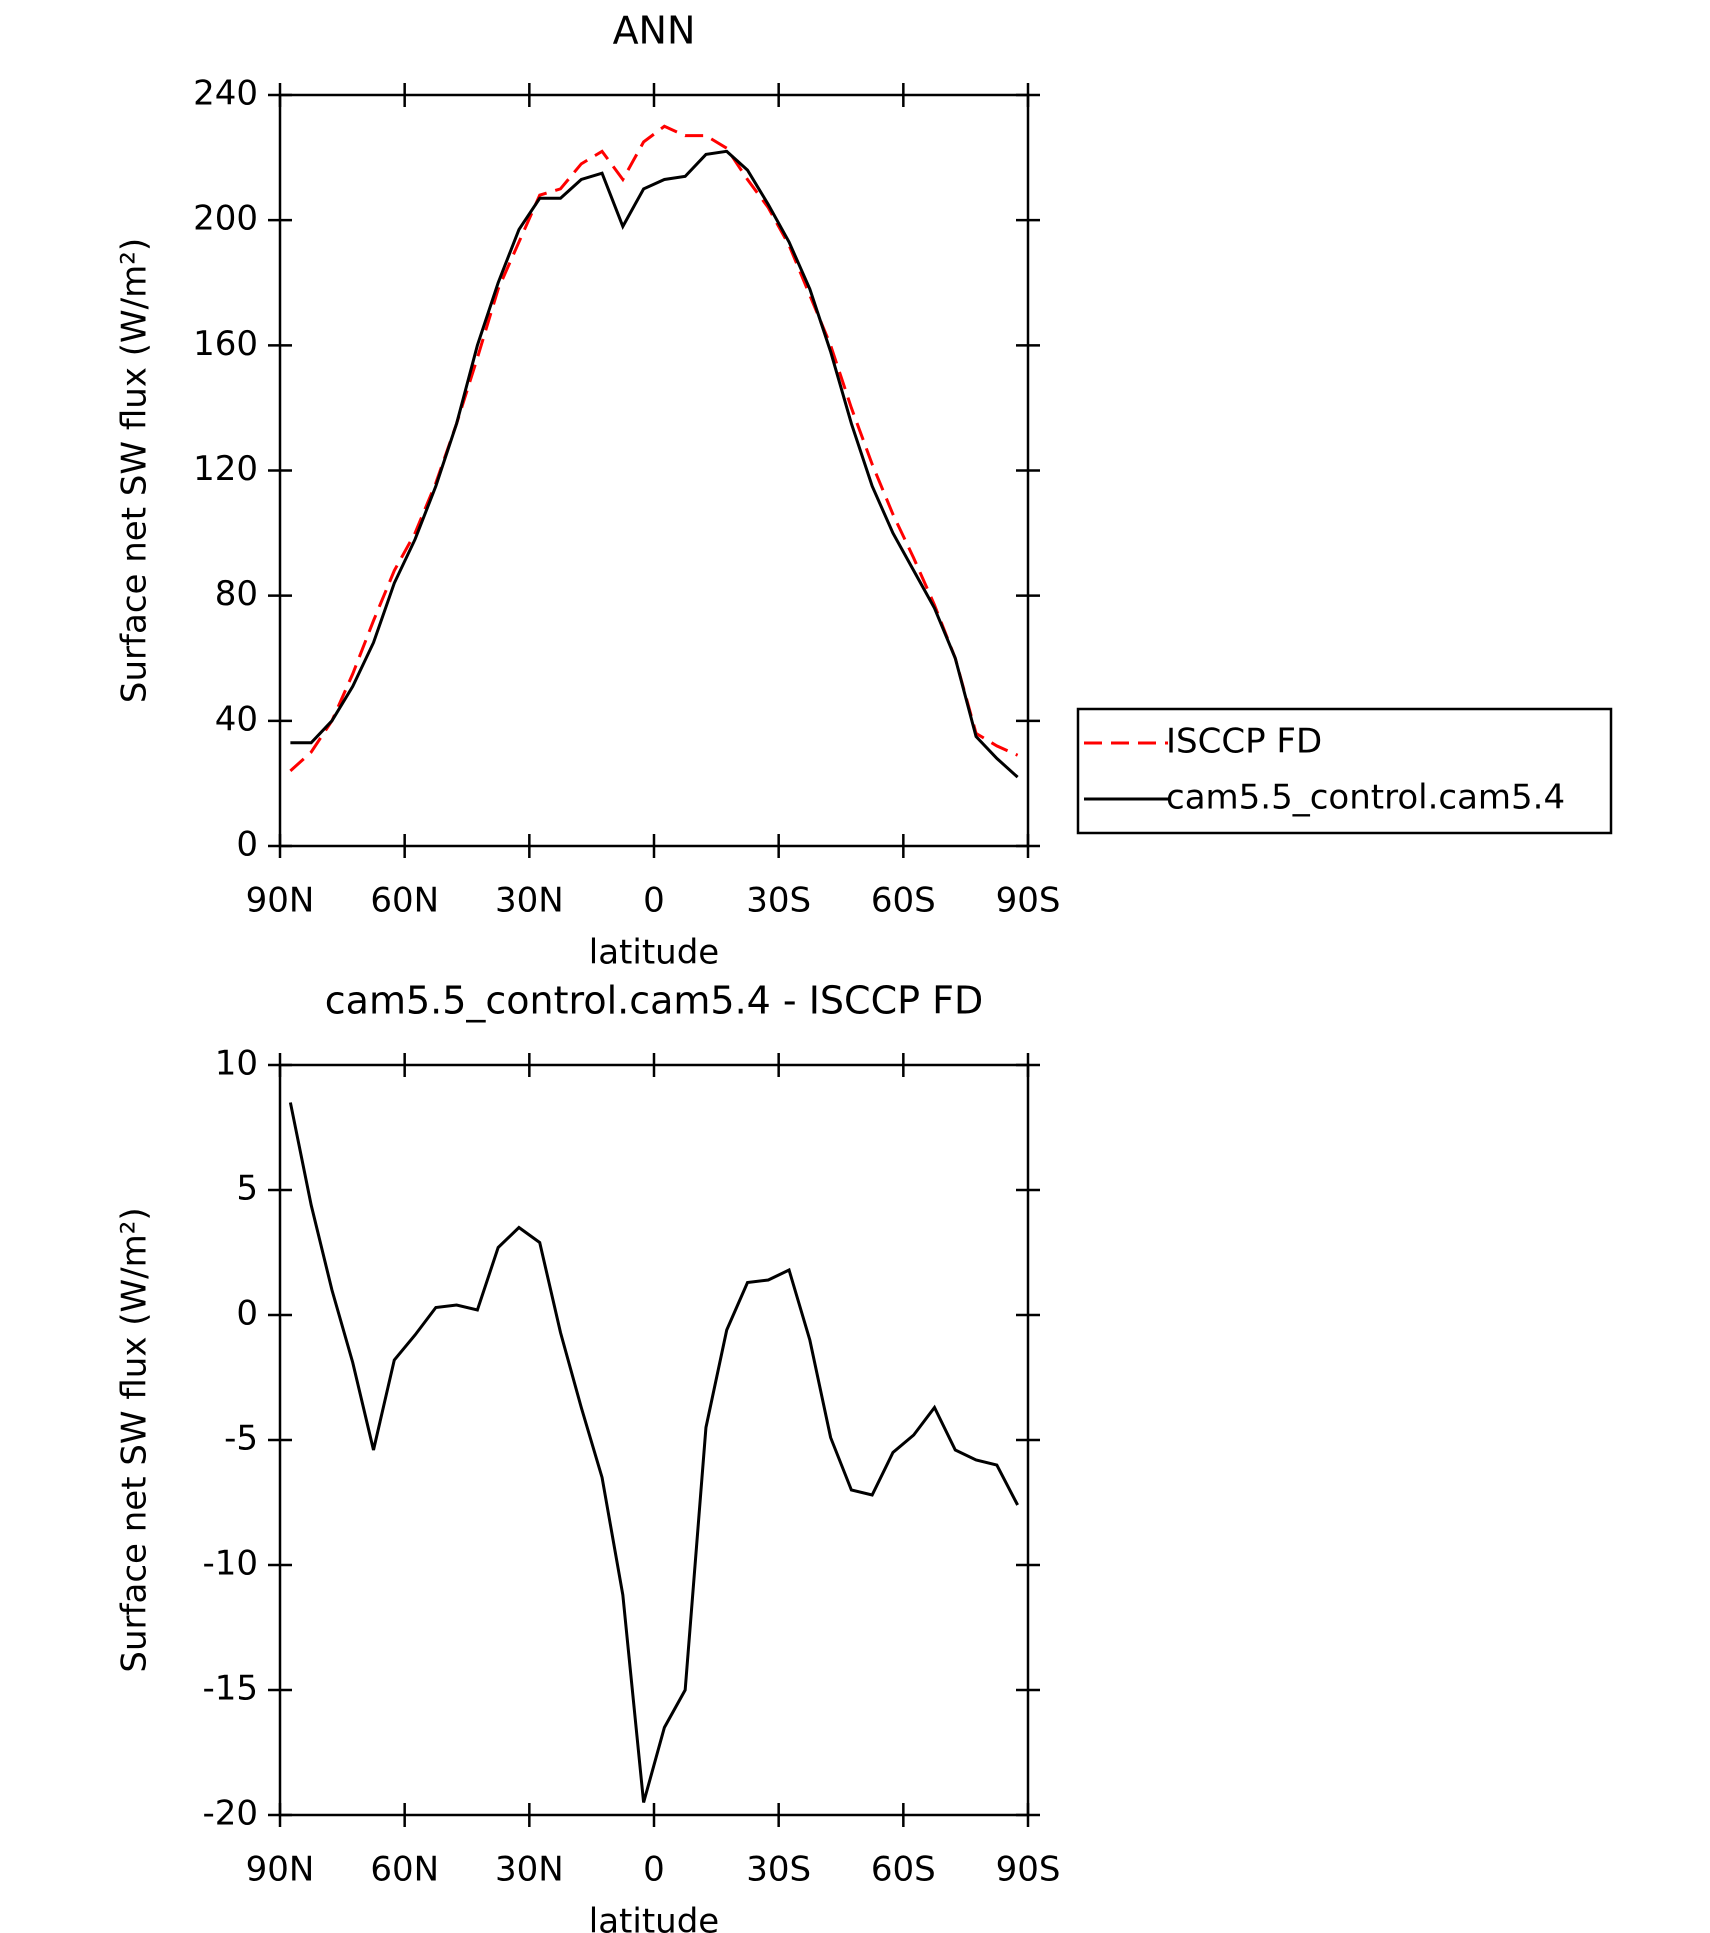  I want to click on y-tick-label: 80, so click(236, 594).